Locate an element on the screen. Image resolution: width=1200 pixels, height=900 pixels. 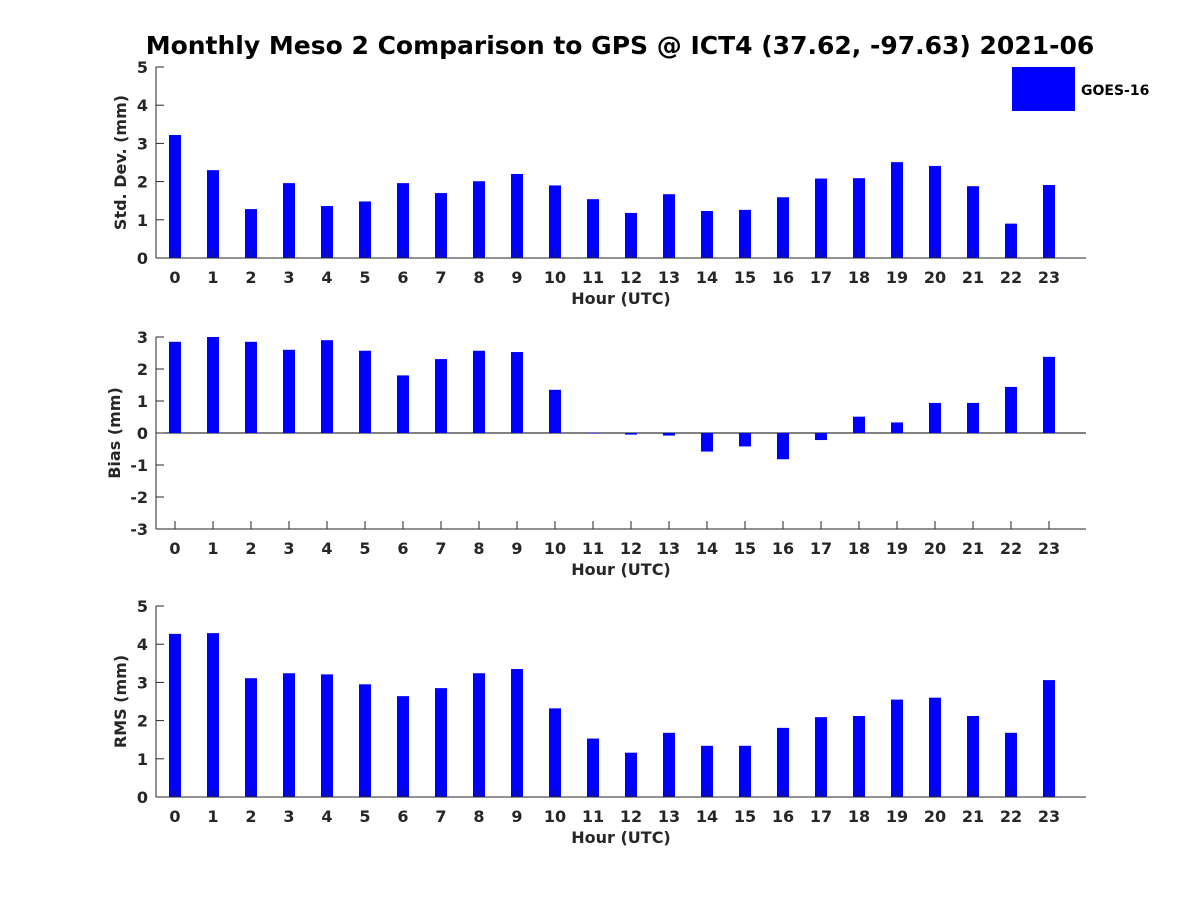
y-tick-label: 5 is located at coordinates (142, 606).